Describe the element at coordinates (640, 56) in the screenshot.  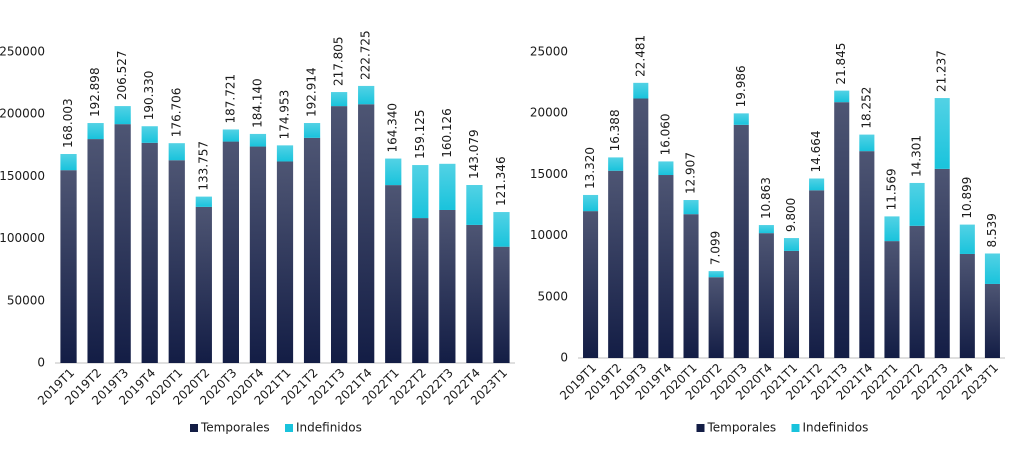
I see `total-label: 22.481` at that location.